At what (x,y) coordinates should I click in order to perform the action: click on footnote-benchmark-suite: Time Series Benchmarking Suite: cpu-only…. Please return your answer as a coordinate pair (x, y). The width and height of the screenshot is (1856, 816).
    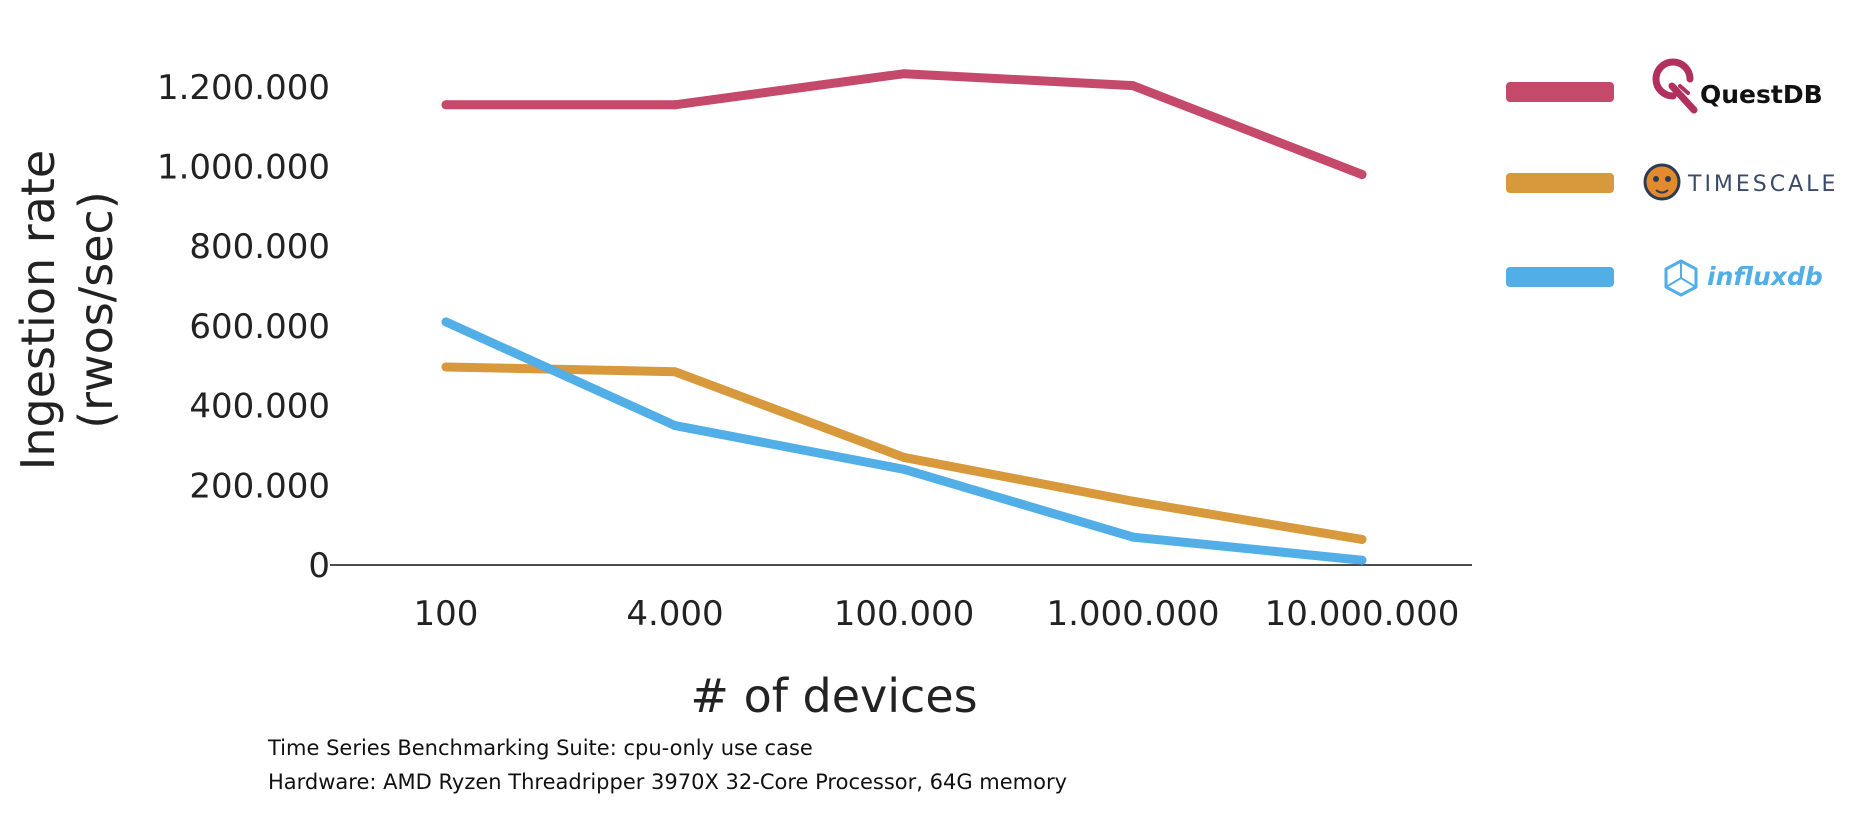
    Looking at the image, I should click on (540, 748).